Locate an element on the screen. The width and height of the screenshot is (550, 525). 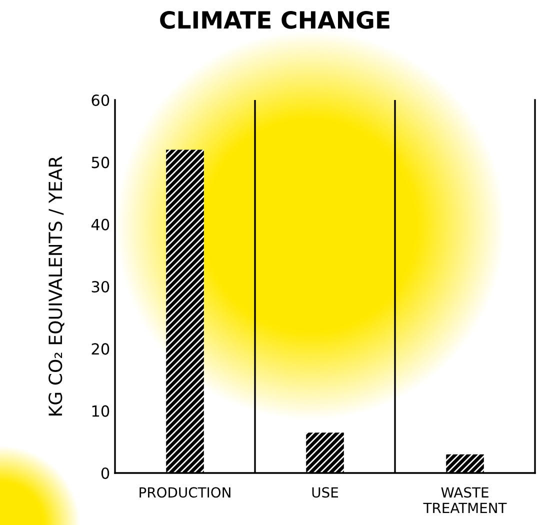
x-tick-label: USE is located at coordinates (325, 492).